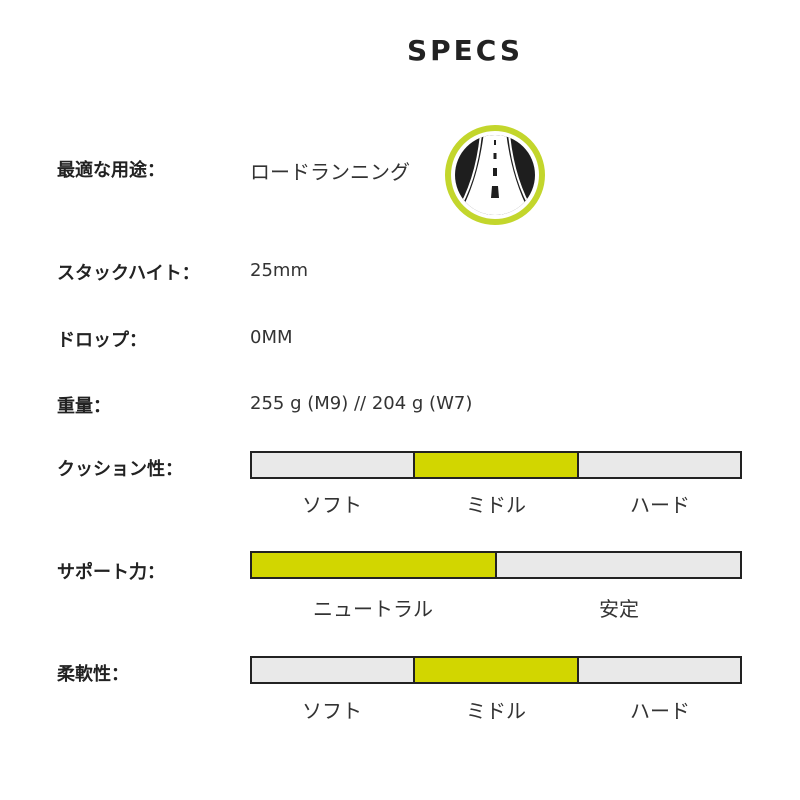 The image size is (800, 800). What do you see at coordinates (660, 711) in the screenshot?
I see `flex-scale-label: ハード` at bounding box center [660, 711].